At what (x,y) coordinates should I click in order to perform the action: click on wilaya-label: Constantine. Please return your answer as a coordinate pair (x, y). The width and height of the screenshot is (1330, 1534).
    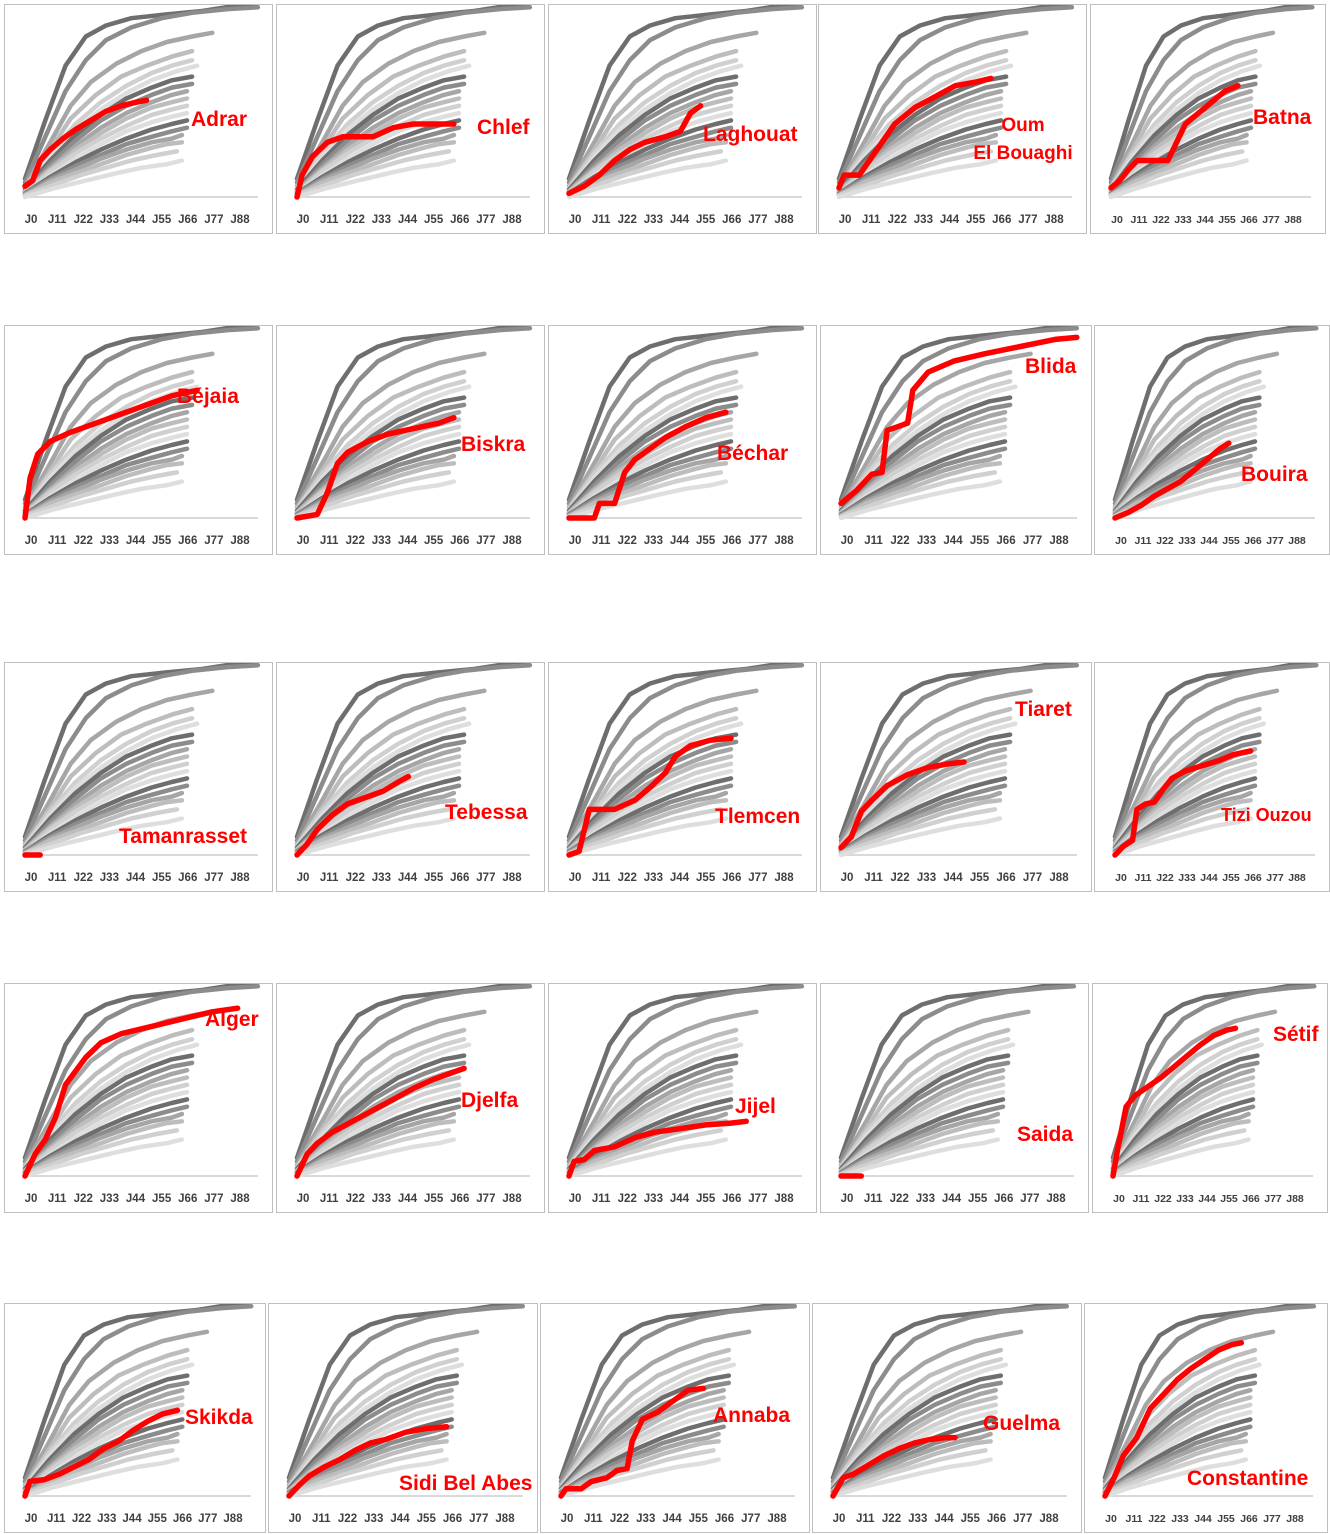
    Looking at the image, I should click on (1247, 1478).